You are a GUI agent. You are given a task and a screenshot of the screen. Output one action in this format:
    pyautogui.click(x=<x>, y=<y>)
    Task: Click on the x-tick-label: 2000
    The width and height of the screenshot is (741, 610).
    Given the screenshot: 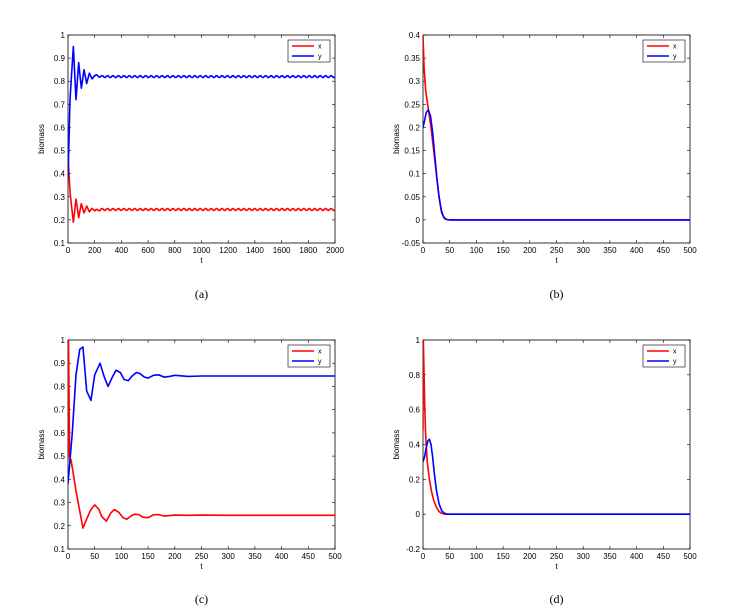 What is the action you would take?
    pyautogui.click(x=335, y=250)
    